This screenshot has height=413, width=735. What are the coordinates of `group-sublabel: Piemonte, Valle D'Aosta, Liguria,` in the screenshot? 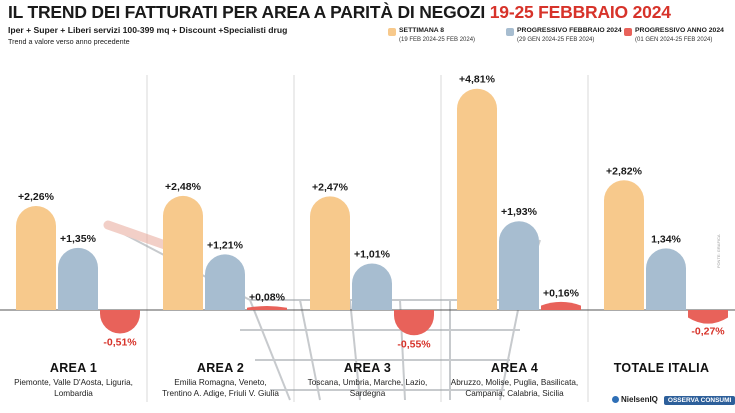 It's located at (73, 382).